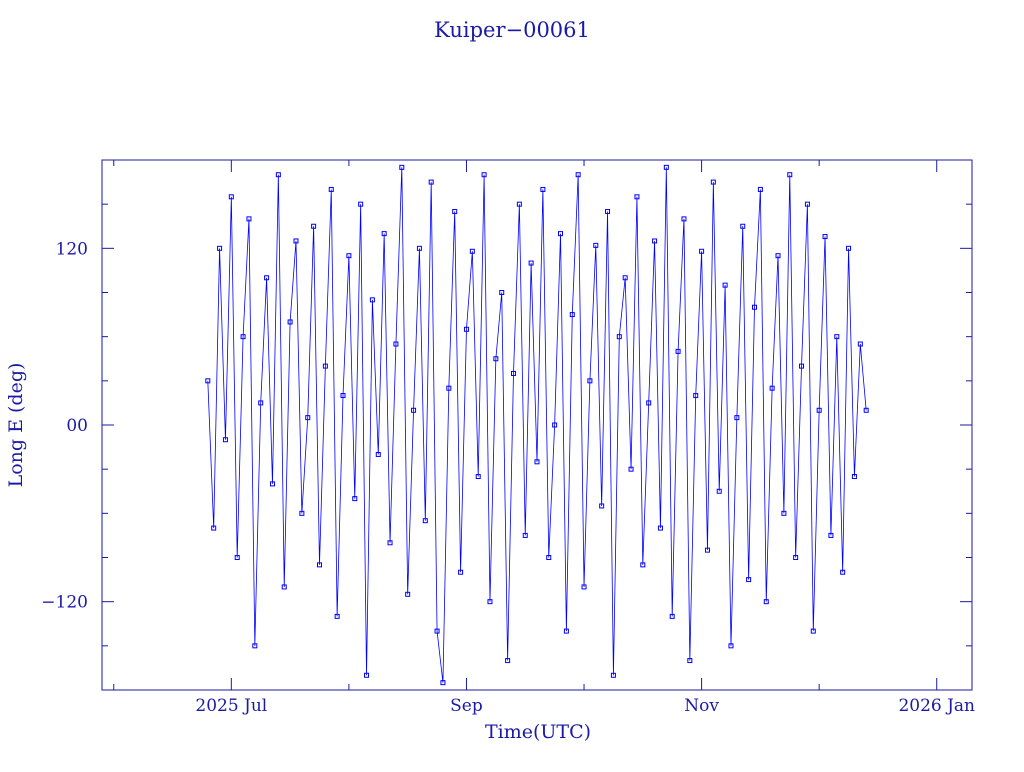  I want to click on x-tick-label: 2025 Jul, so click(231, 706).